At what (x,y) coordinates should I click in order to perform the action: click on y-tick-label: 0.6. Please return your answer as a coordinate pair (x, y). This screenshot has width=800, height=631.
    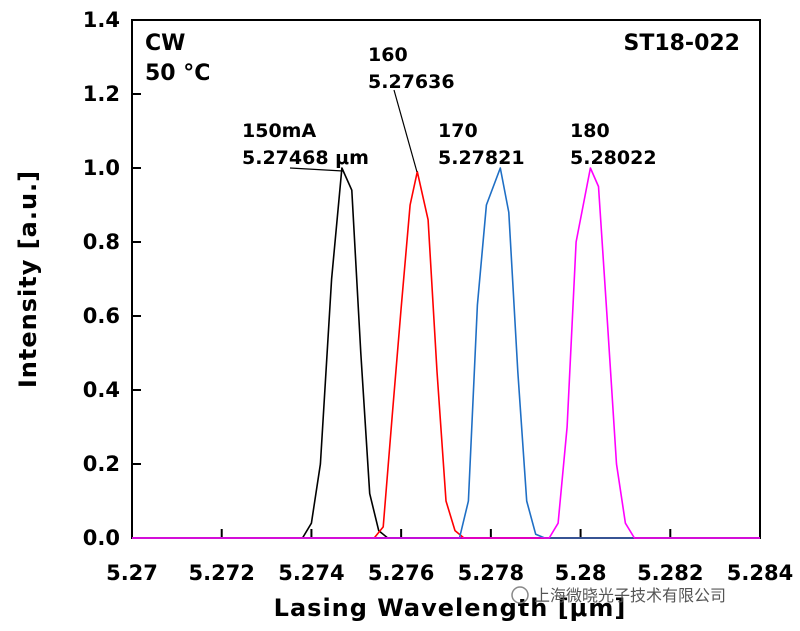
    Looking at the image, I should click on (101, 316).